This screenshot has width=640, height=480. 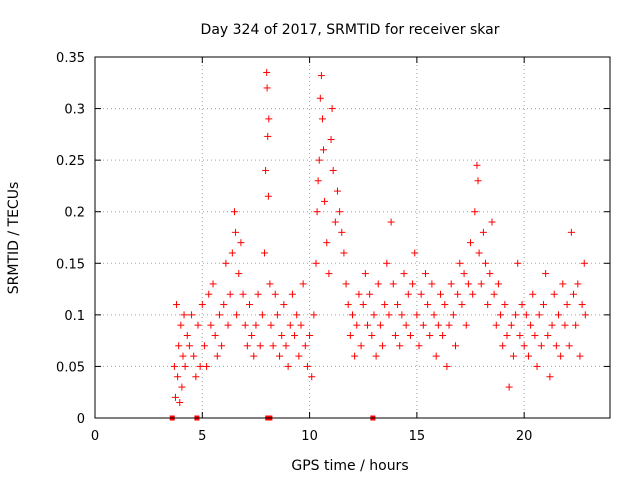 I want to click on y-axis-label: SRMTID / TECUs, so click(x=14, y=238).